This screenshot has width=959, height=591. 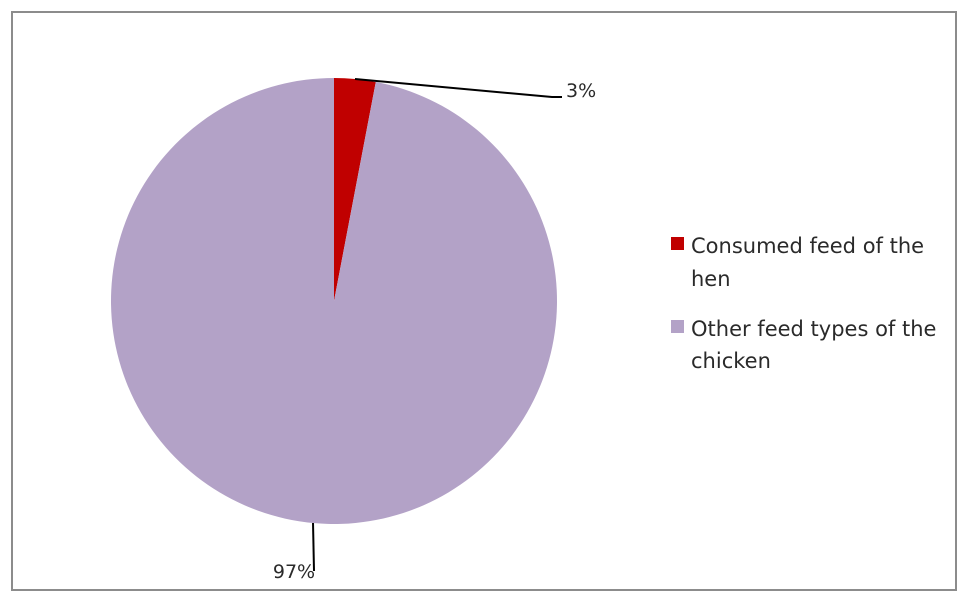 What do you see at coordinates (294, 571) in the screenshot?
I see `data-label-other-feed: 97%` at bounding box center [294, 571].